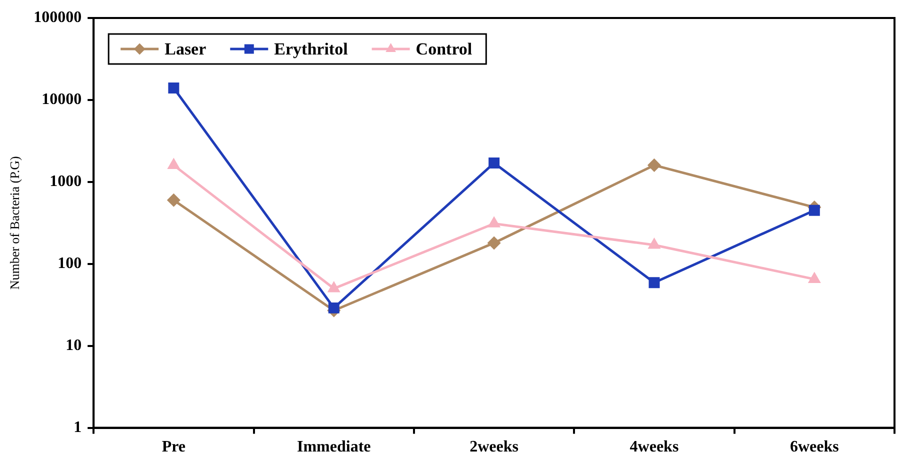 This screenshot has height=463, width=903. I want to click on y-tick-label: 100000, so click(58, 17).